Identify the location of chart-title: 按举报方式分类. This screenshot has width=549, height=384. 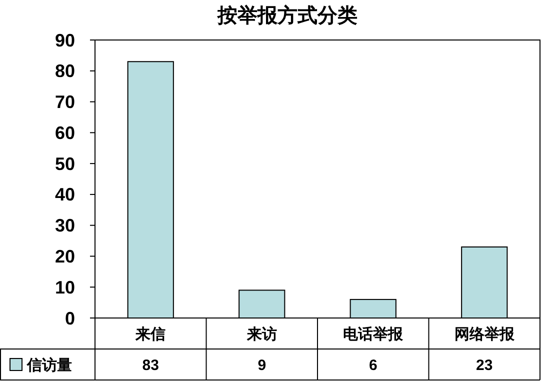
(287, 15).